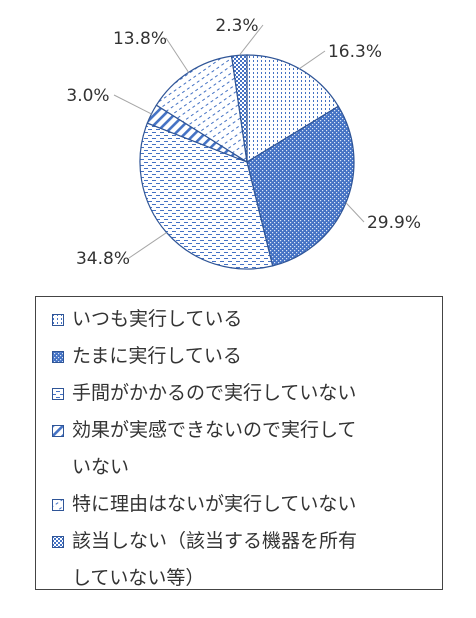 Image resolution: width=476 pixels, height=618 pixels. What do you see at coordinates (214, 393) in the screenshot?
I see `legend-label: 手間がかかるので実行していない` at bounding box center [214, 393].